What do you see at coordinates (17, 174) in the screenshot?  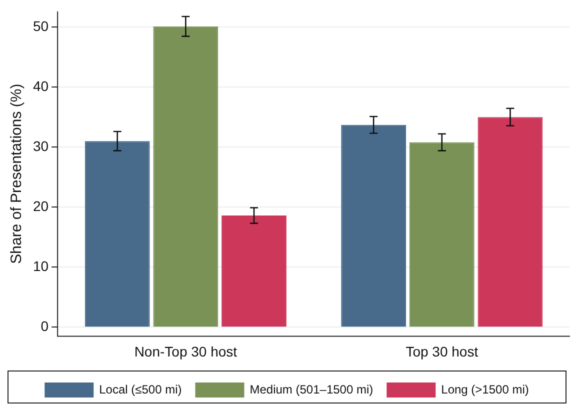 I see `y-axis-title: Share of Presentations (%)` at bounding box center [17, 174].